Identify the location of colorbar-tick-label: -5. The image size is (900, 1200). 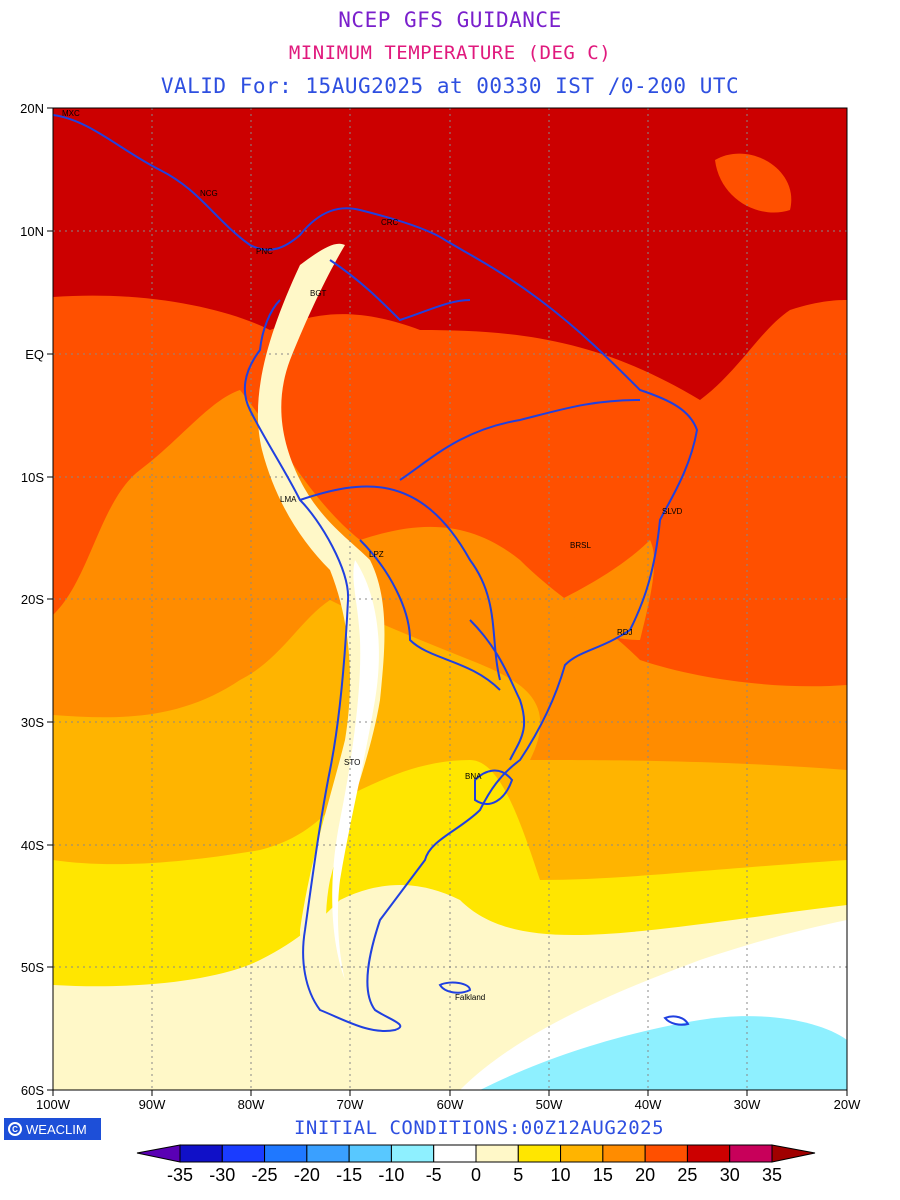
(433, 1175).